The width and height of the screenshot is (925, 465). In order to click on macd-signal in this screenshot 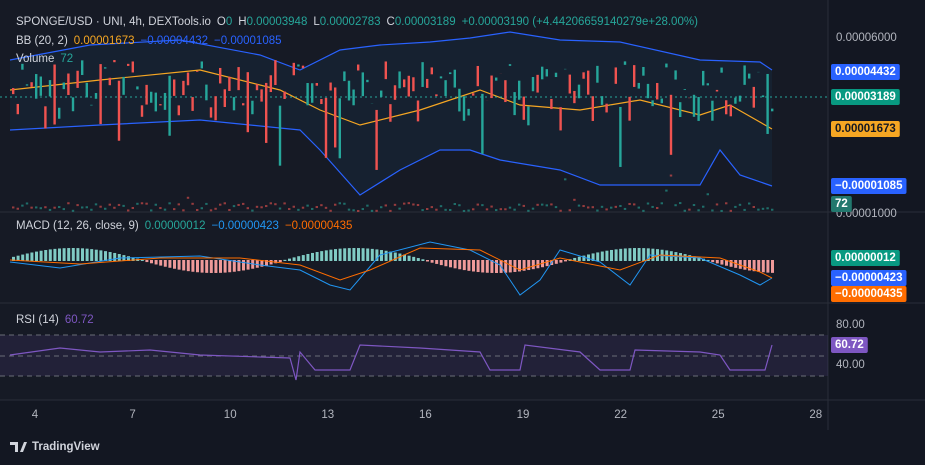, I will do `click(391, 264)`.